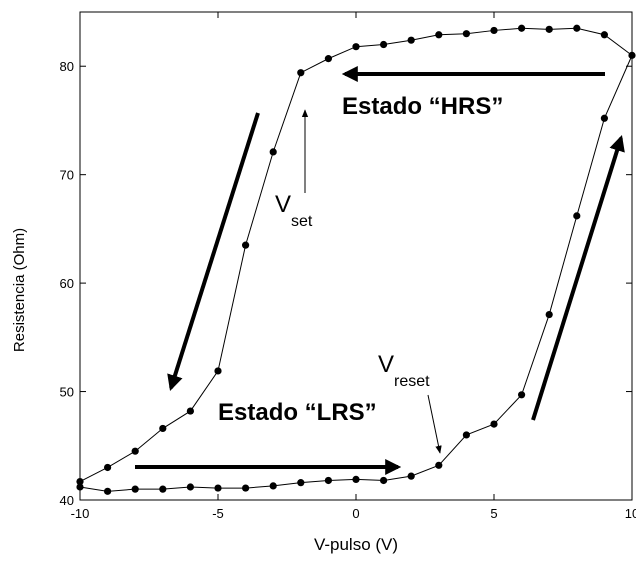  I want to click on annotation: Estado “HRS”, so click(422, 106).